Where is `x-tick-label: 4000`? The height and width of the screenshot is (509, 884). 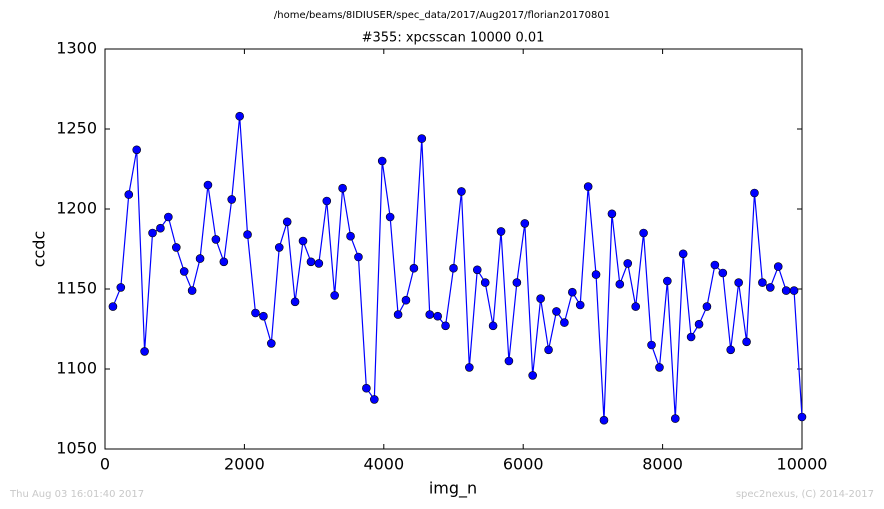
x-tick-label: 4000 is located at coordinates (383, 464).